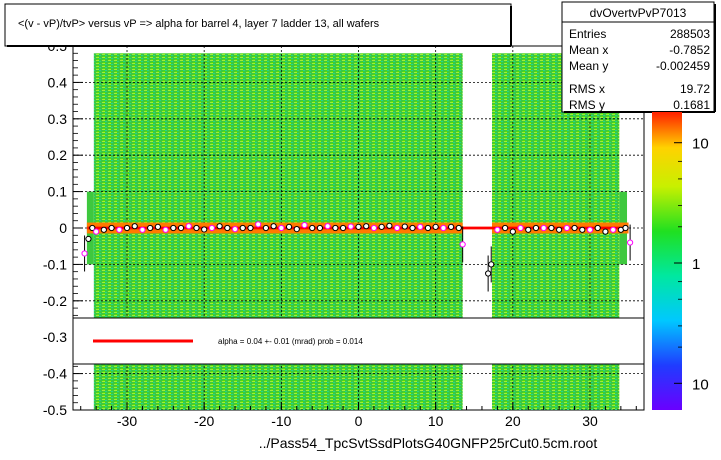 This screenshot has height=460, width=721. I want to click on y-tick-label: -0.3, so click(55, 337).